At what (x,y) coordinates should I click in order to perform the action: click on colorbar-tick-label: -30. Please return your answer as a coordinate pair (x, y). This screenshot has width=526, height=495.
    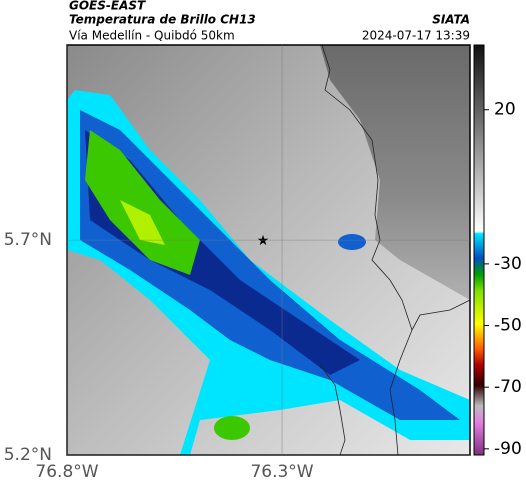
    Looking at the image, I should click on (508, 264).